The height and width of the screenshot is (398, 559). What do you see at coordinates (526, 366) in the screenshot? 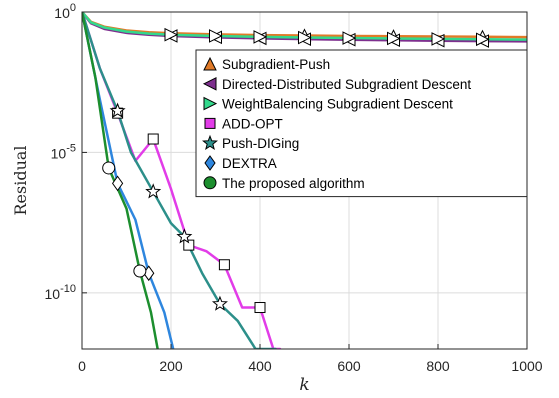
I see `x-tick-label: 1000` at bounding box center [526, 366].